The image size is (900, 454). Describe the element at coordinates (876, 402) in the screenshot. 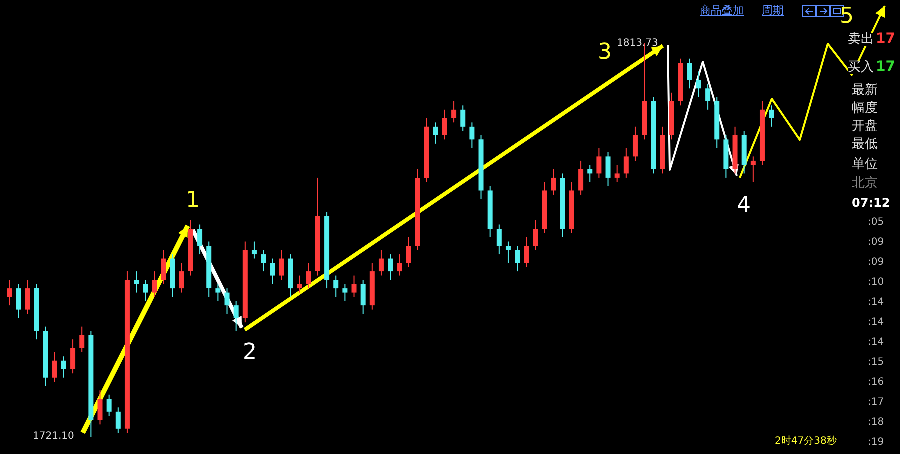

I see `text: :17` at that location.